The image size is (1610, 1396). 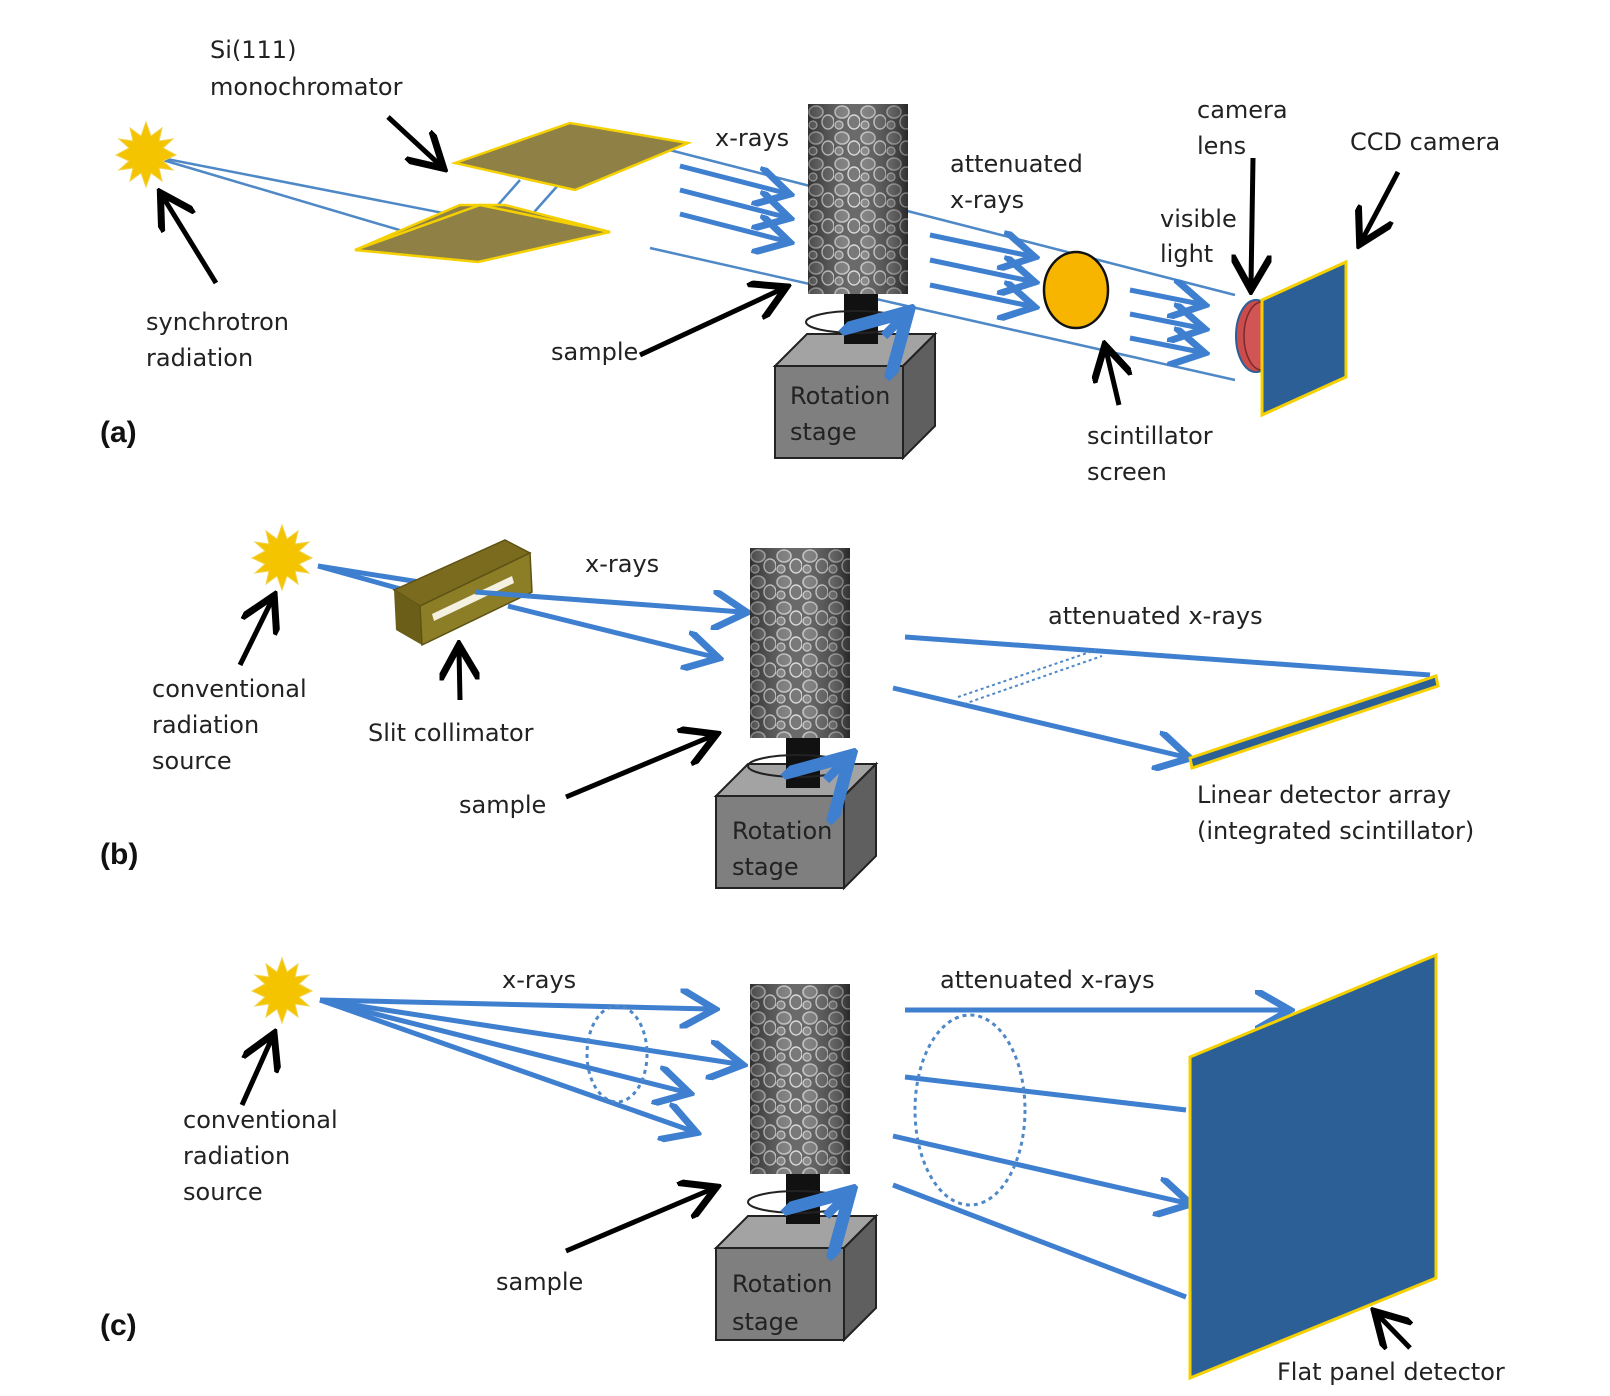 I want to click on panel-a-visible-light-arrows, so click(x=1164, y=321).